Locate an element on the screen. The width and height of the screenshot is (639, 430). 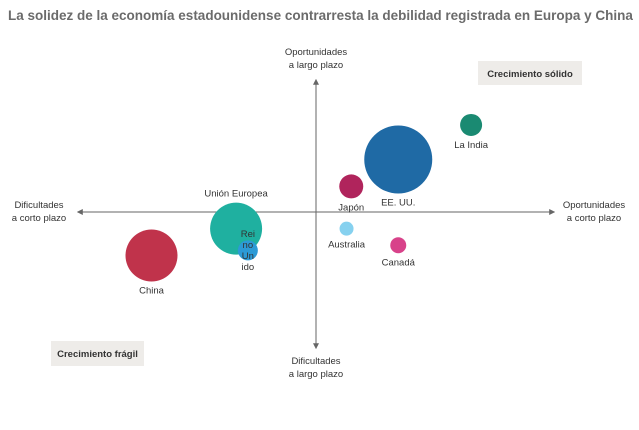
point-label-reino-unido-1: Rei is located at coordinates (248, 234).